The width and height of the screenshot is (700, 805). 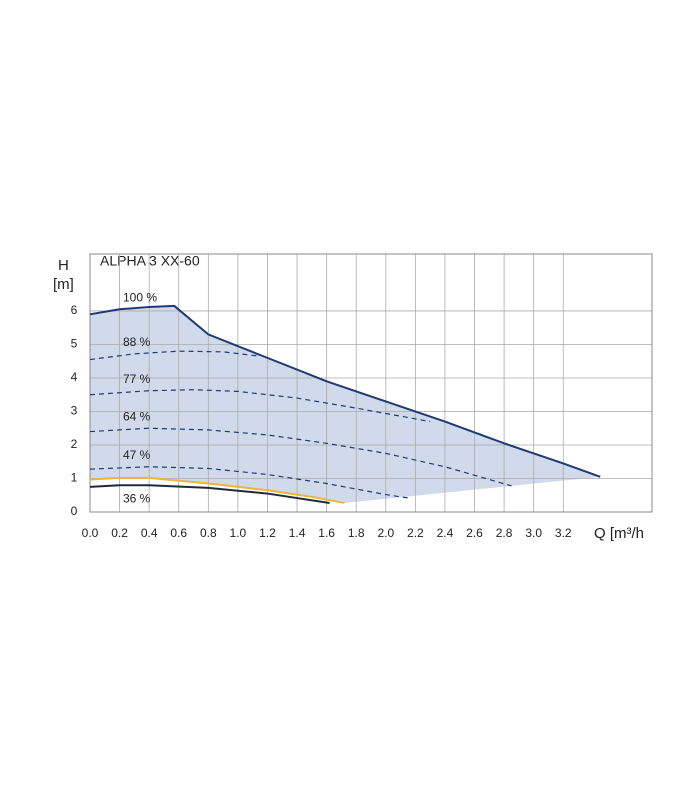 What do you see at coordinates (140, 297) in the screenshot?
I see `curve-label: 100 %` at bounding box center [140, 297].